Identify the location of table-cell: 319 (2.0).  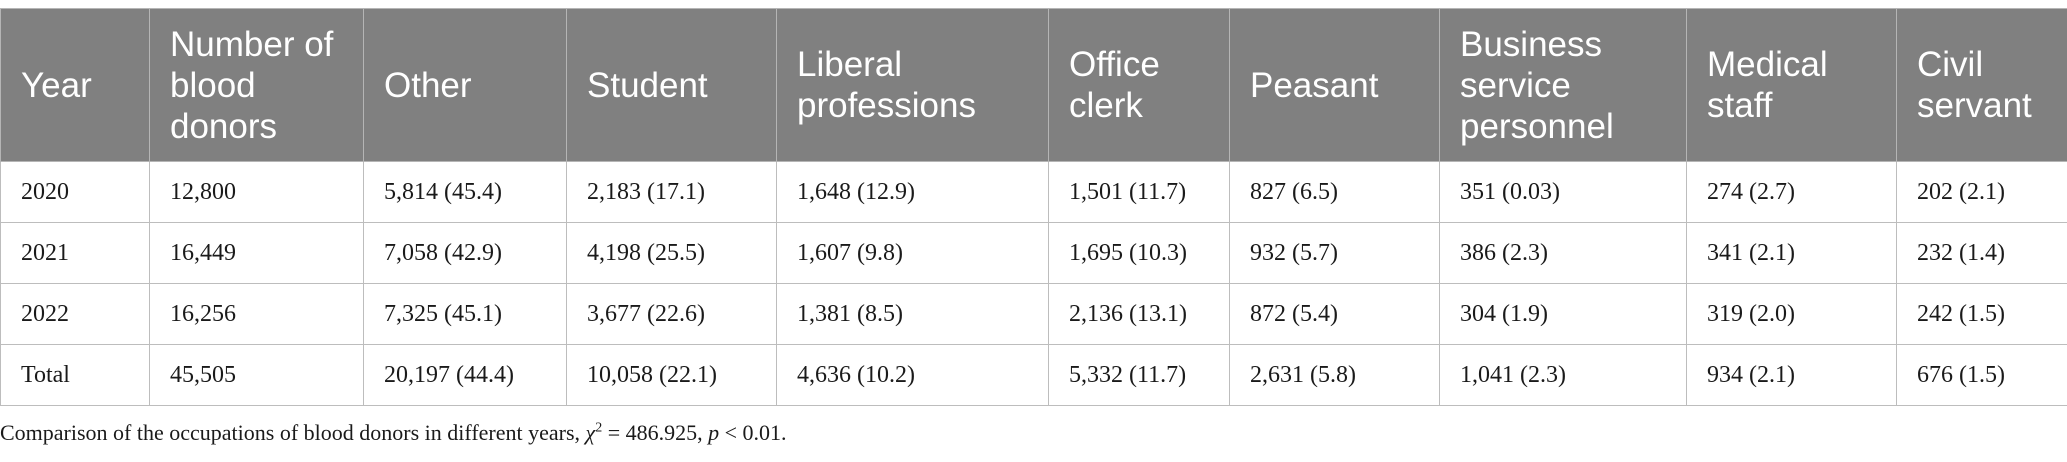
(1791, 314).